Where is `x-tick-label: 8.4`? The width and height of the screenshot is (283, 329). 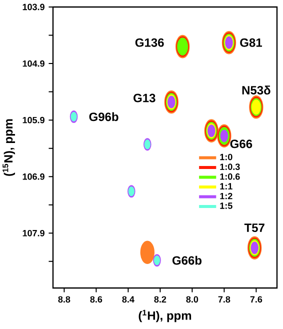 x-tick-label: 8.4 is located at coordinates (128, 299).